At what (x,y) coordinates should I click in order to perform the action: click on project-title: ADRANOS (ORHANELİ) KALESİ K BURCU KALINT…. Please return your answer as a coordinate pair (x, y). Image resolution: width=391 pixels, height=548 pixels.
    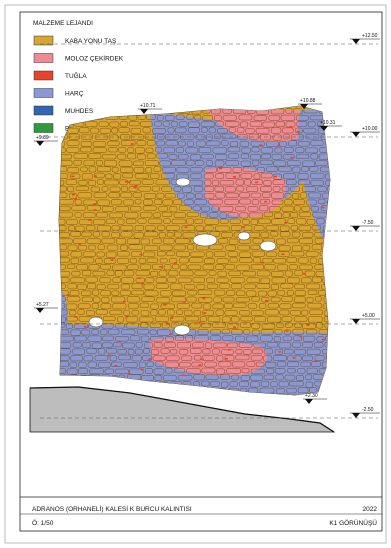
    Looking at the image, I should click on (112, 508).